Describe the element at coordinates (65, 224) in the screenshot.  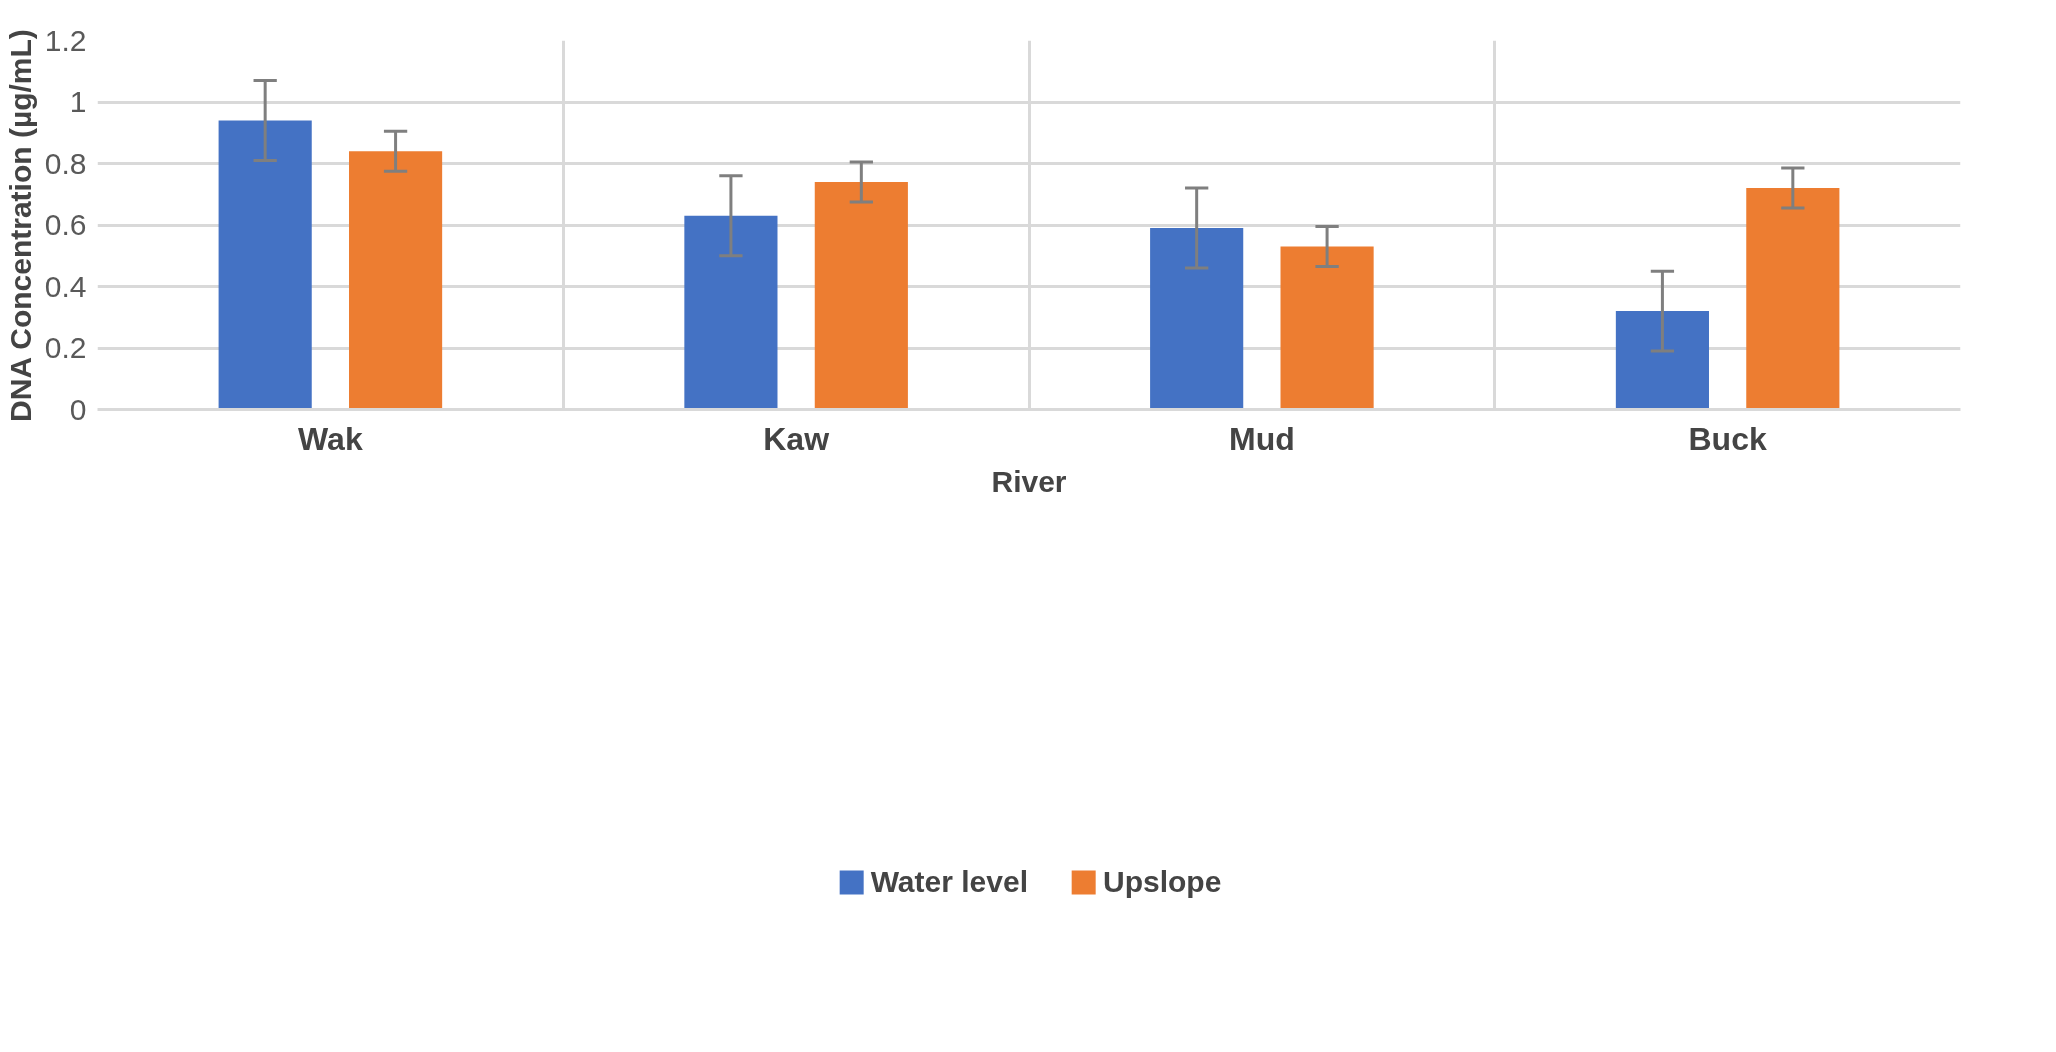
I see `y-tick-label: 0.6` at that location.